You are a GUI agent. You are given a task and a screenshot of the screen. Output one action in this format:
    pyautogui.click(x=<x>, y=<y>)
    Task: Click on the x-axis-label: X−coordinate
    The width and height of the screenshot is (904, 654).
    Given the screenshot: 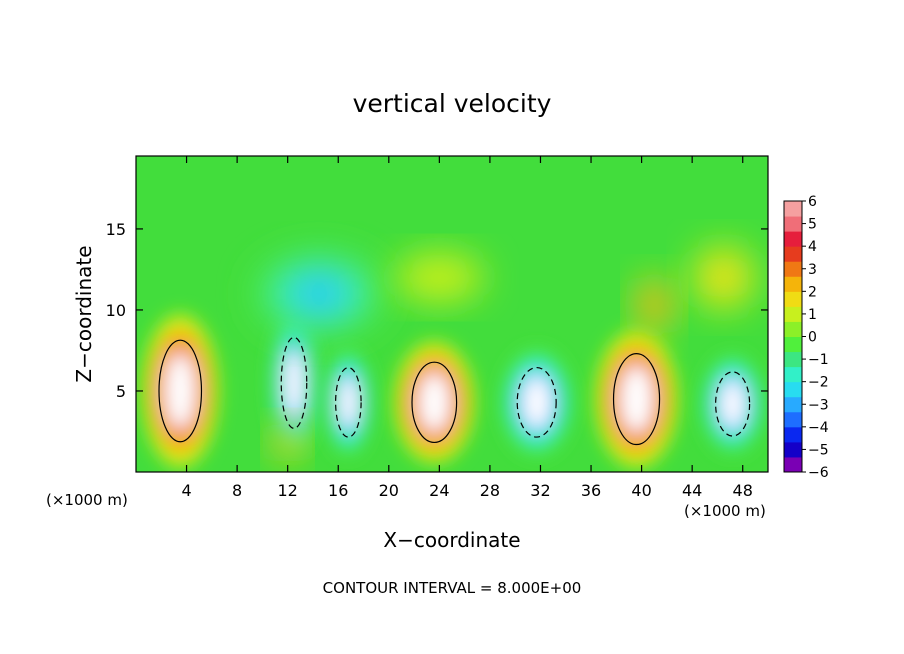 What is the action you would take?
    pyautogui.click(x=451, y=540)
    